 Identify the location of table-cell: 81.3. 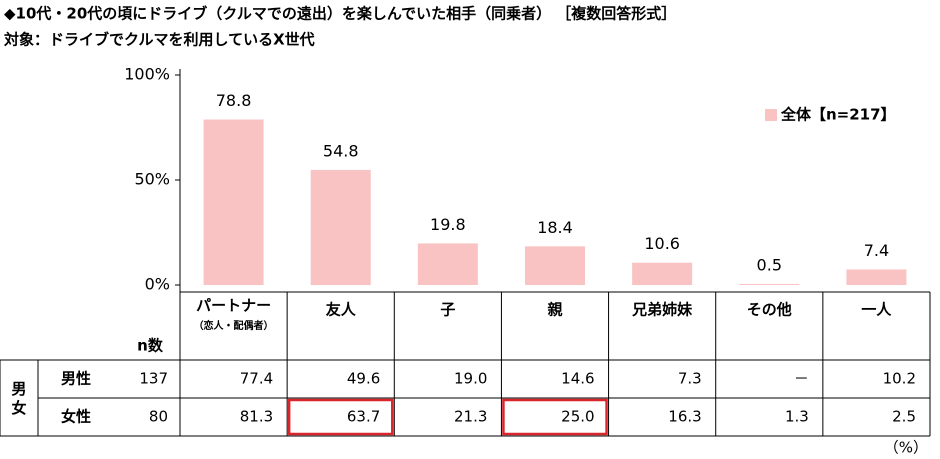
(256, 417).